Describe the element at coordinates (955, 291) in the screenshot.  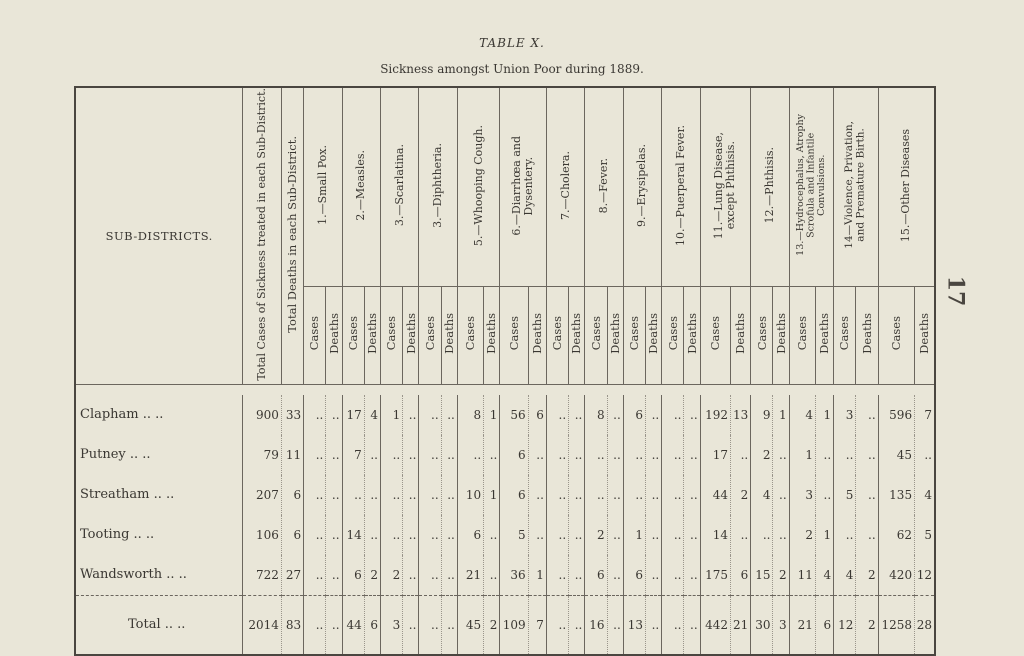
I see `page-number: 17` at that location.